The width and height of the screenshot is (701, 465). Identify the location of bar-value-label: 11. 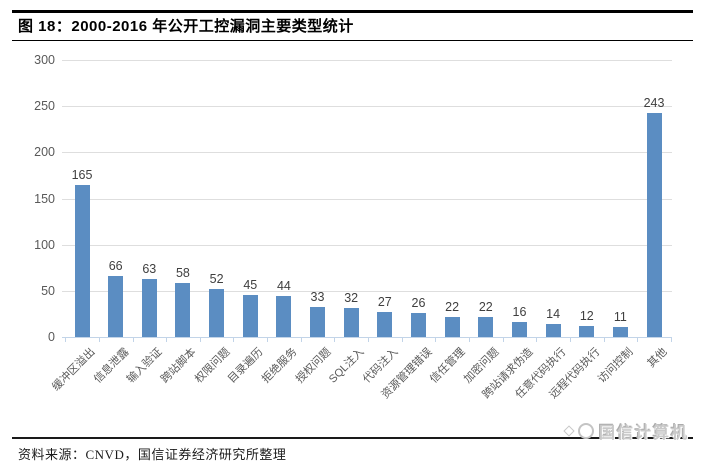
(620, 316).